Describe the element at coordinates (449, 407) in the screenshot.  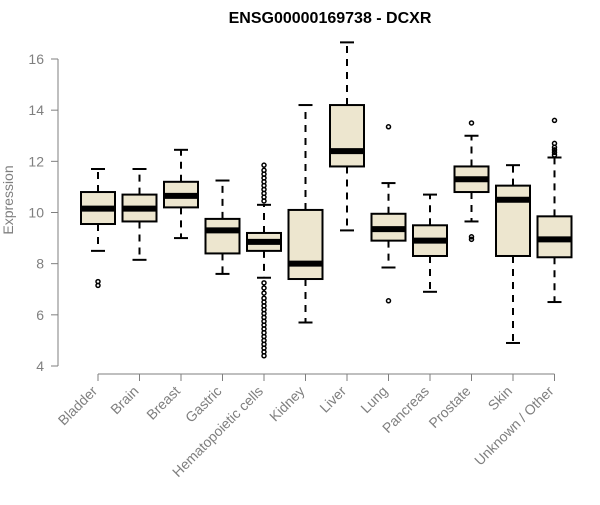
I see `x-tick-label-prostate: Prostate` at that location.